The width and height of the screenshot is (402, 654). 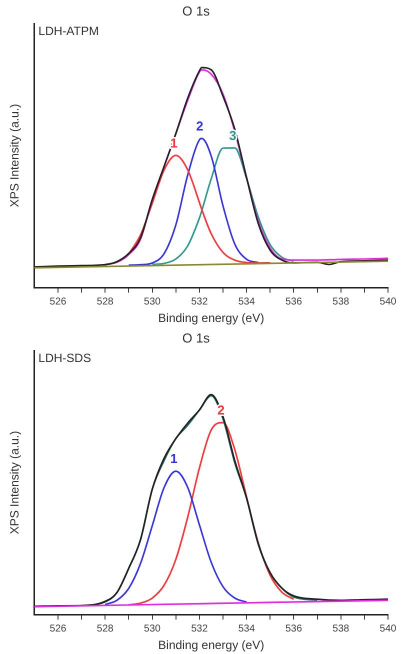 I want to click on text: LDH-ATPM, so click(x=68, y=31).